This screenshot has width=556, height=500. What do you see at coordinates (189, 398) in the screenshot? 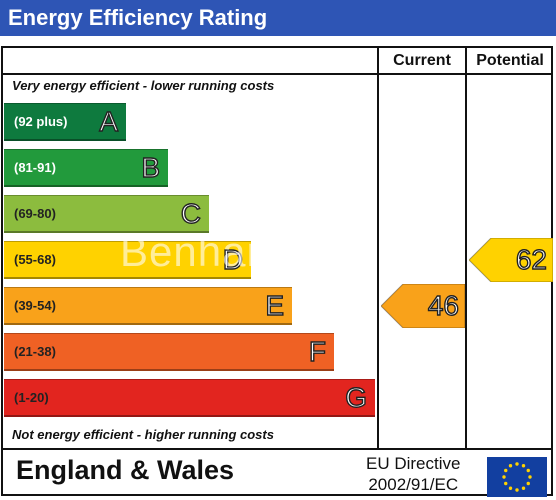
I see `rating-band-g: (1-20) G` at bounding box center [189, 398].